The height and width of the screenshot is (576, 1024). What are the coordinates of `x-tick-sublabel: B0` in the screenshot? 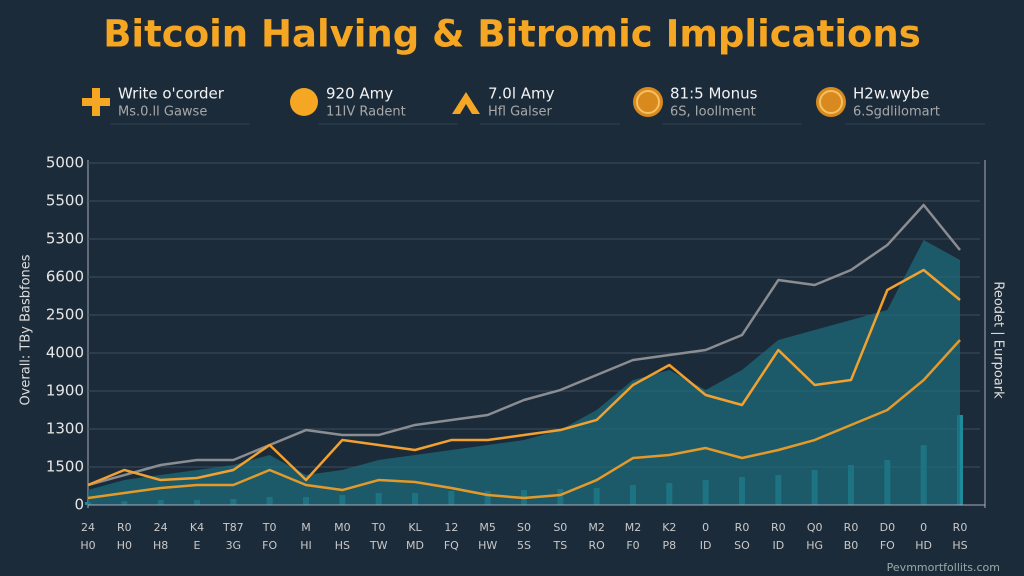 It's located at (851, 545).